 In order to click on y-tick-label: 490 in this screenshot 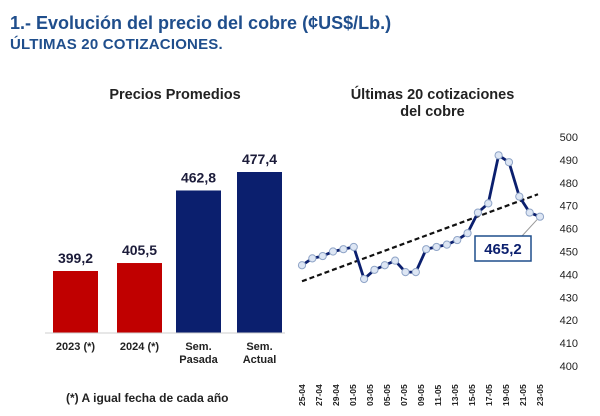, I will do `click(569, 161)`.